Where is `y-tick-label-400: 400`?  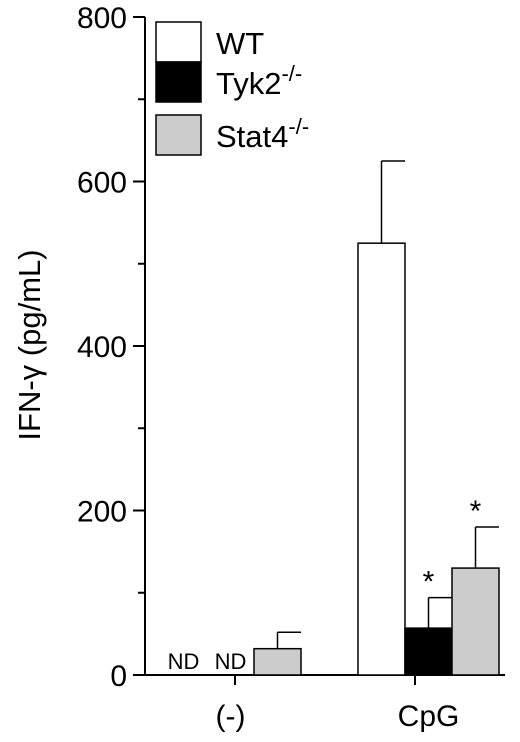
y-tick-label-400: 400 is located at coordinates (102, 347).